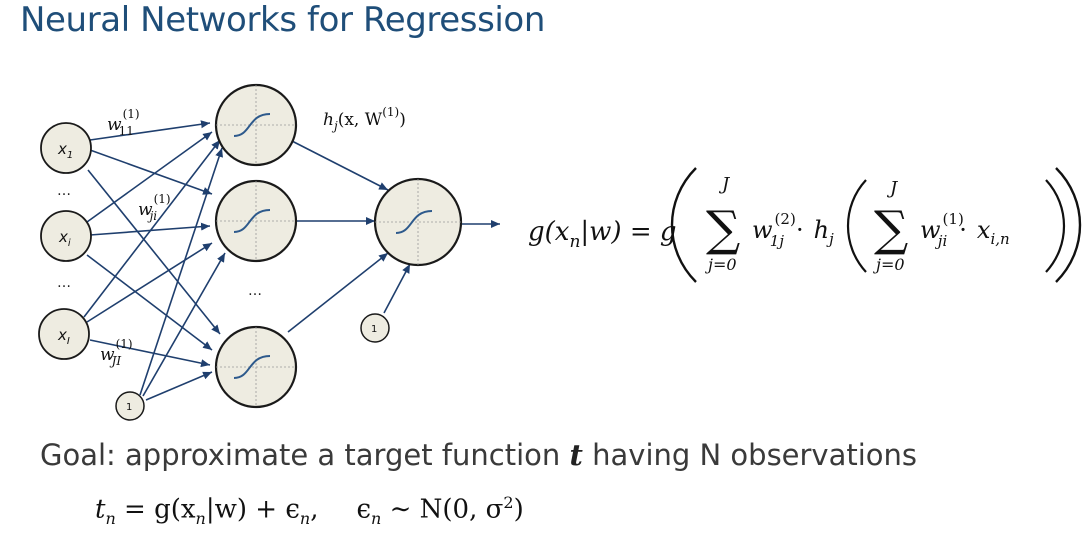 This screenshot has width=1087, height=535. What do you see at coordinates (116, 352) in the screenshot?
I see `weight-label-wJI: w(1) JI` at bounding box center [116, 352].